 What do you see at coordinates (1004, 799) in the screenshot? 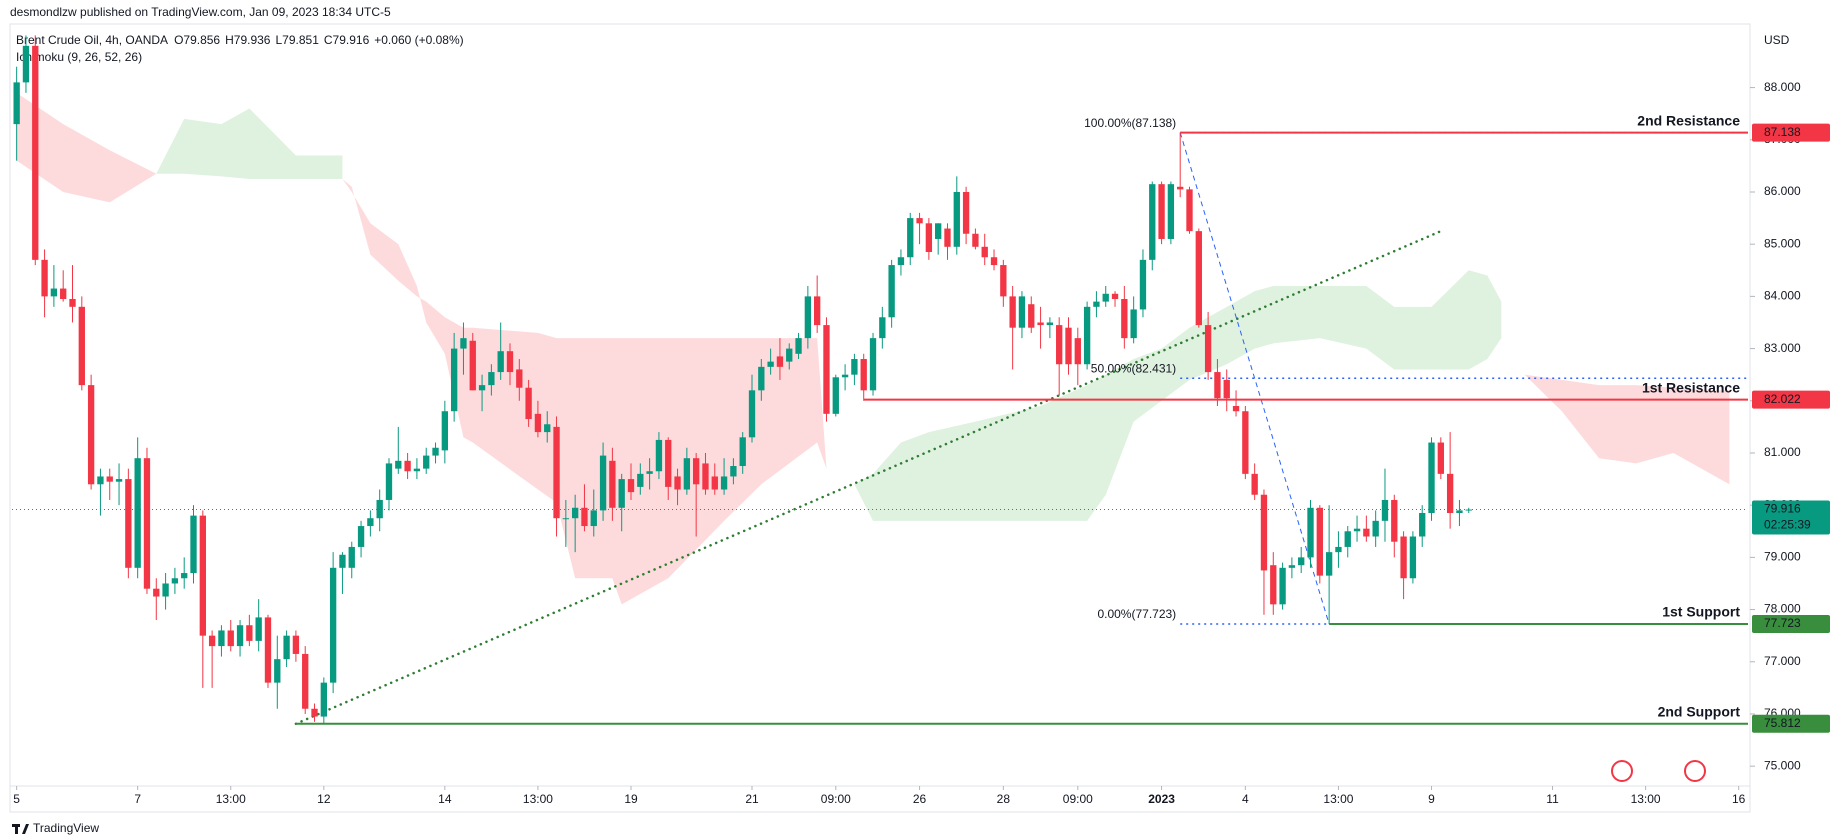
I see `x-tick-label: 28` at bounding box center [1004, 799].